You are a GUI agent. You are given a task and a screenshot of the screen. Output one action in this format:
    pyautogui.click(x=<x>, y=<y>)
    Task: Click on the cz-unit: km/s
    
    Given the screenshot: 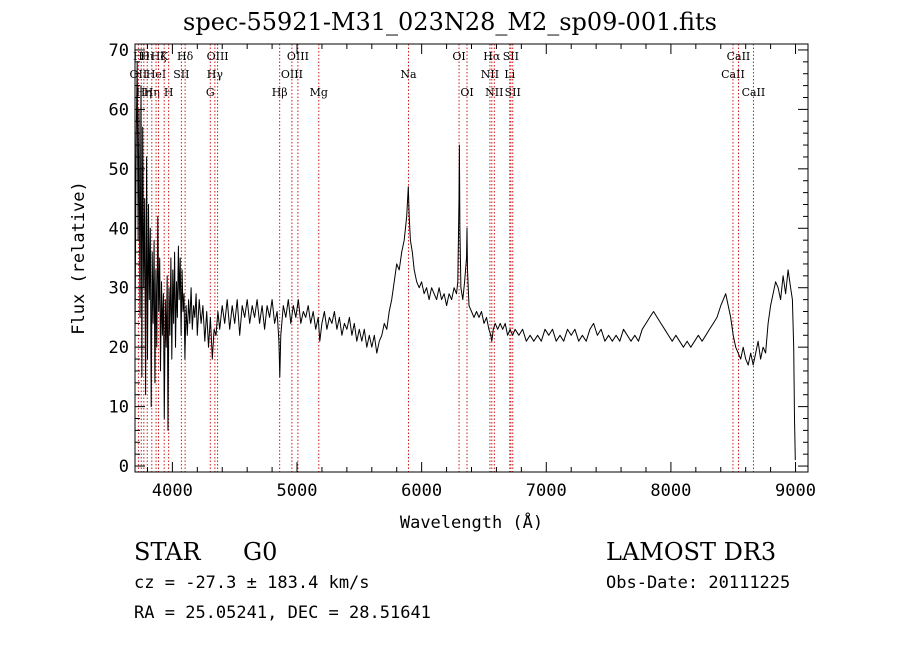 What is the action you would take?
    pyautogui.click(x=349, y=583)
    